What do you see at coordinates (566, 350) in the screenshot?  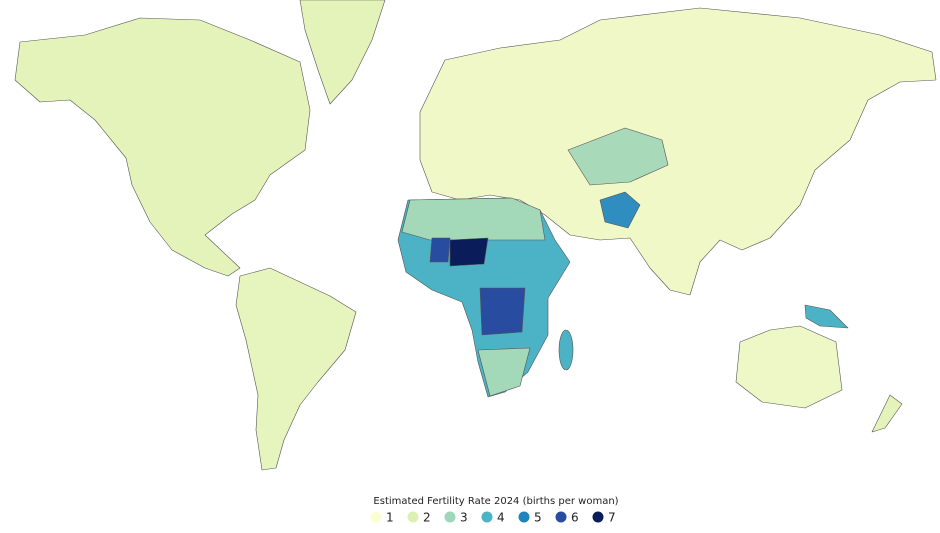 I see `madagascar` at bounding box center [566, 350].